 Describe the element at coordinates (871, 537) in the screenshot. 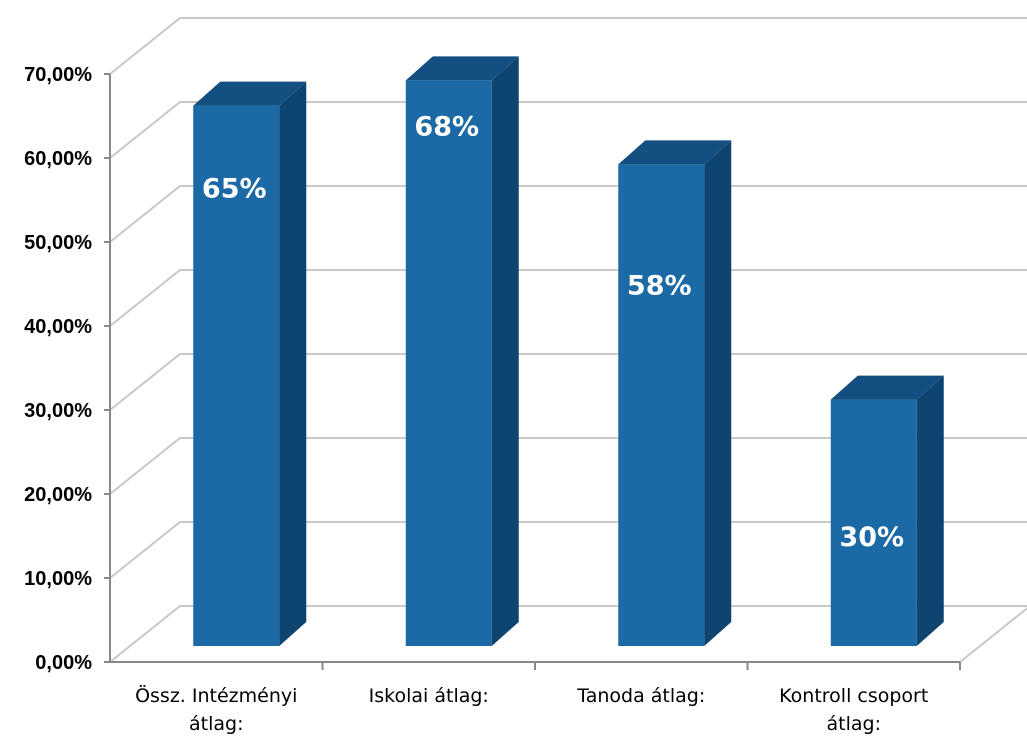

I see `data-label: 30%` at that location.